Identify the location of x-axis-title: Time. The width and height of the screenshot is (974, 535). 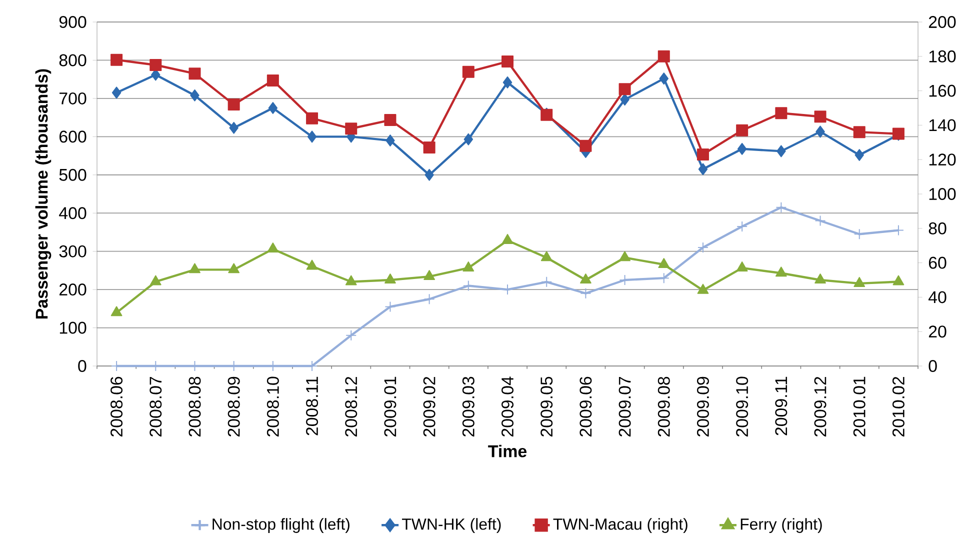
(507, 451).